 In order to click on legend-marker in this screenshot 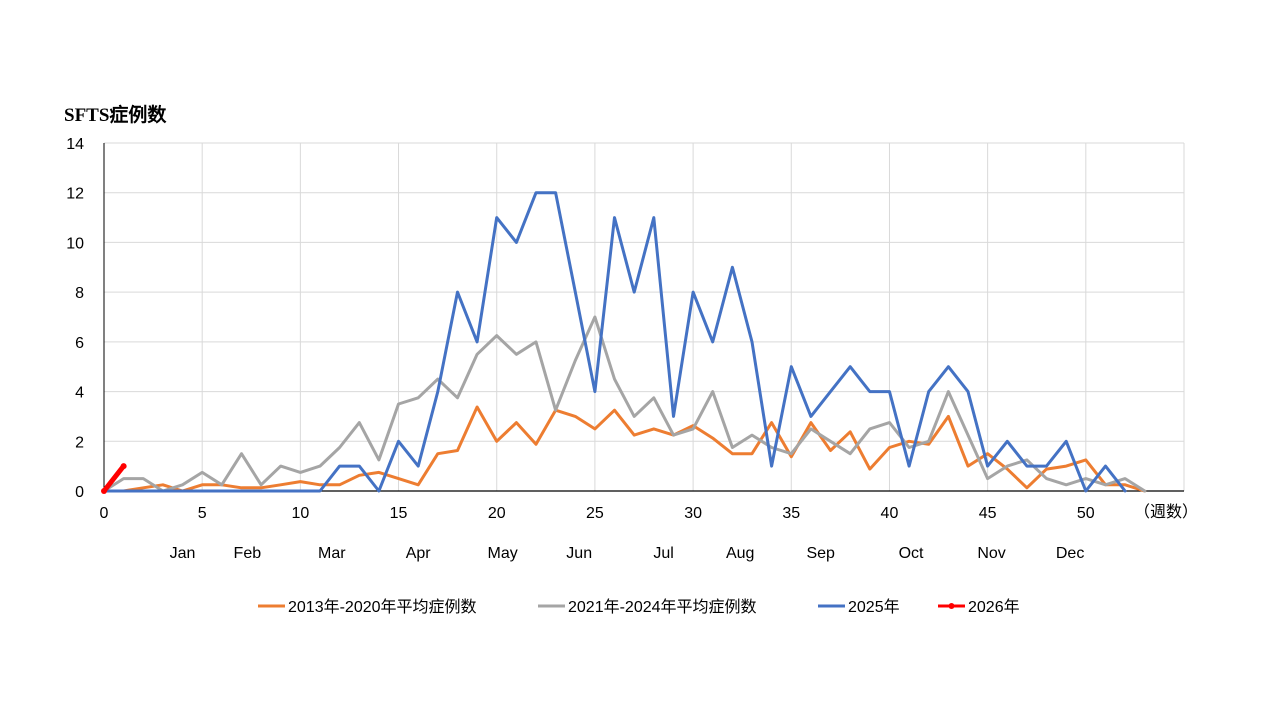, I will do `click(951, 606)`.